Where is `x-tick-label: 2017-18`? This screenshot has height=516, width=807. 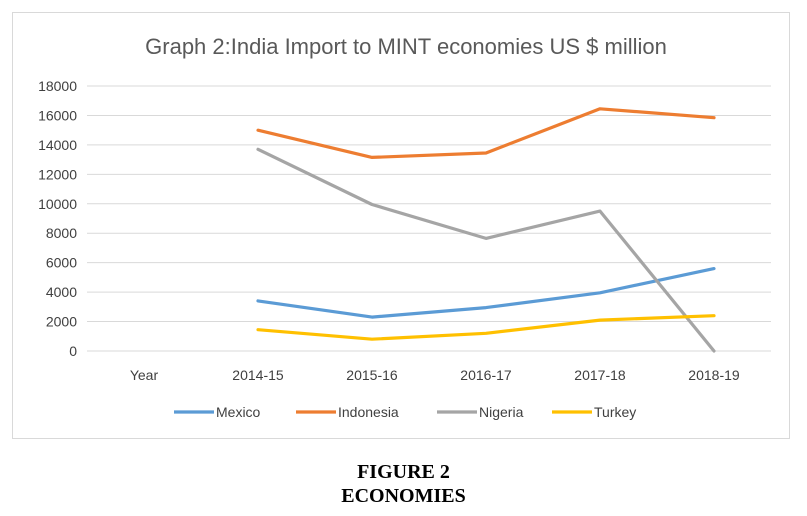
x-tick-label: 2017-18 is located at coordinates (600, 375).